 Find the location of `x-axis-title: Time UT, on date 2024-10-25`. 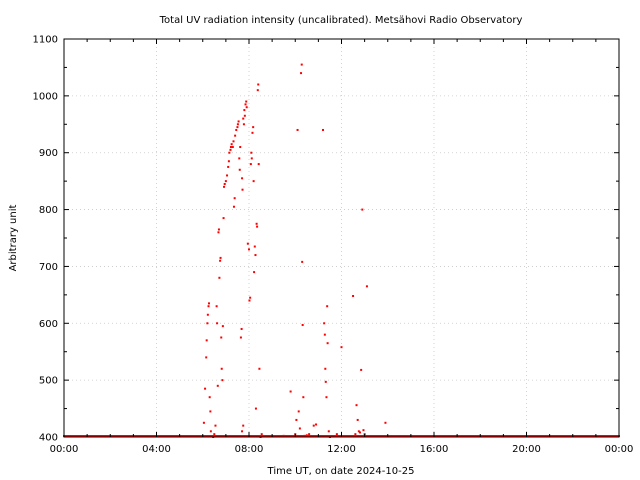

x-axis-title: Time UT, on date 2024-10-25 is located at coordinates (341, 471).